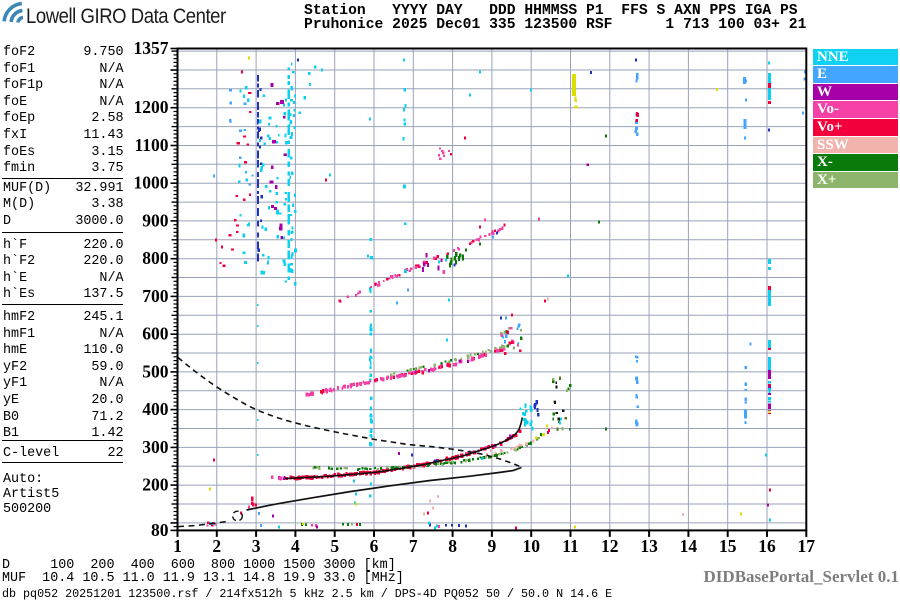 The image size is (900, 600). I want to click on svg-text: 9, so click(492, 546).